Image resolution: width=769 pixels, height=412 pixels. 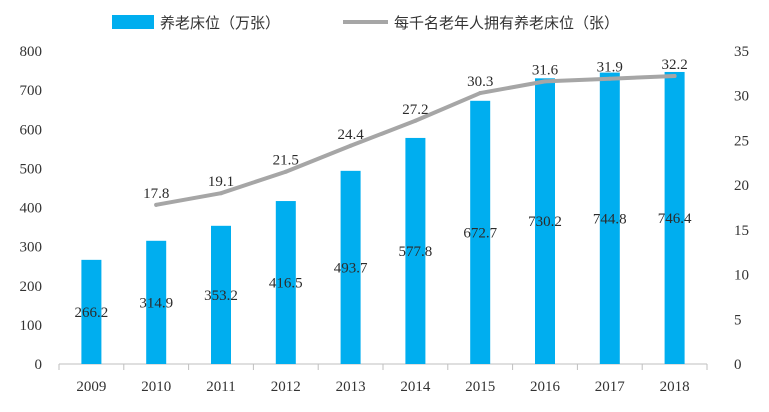 I want to click on bar-data-label: 416.5, so click(x=286, y=284).